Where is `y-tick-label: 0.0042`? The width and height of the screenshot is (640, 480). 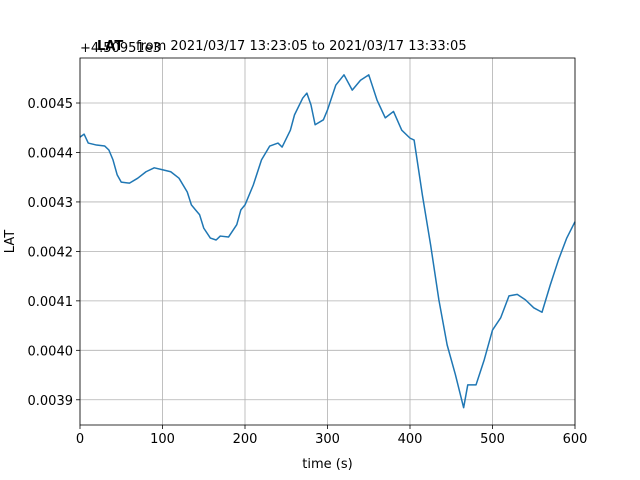
y-tick-label: 0.0042 is located at coordinates (51, 252).